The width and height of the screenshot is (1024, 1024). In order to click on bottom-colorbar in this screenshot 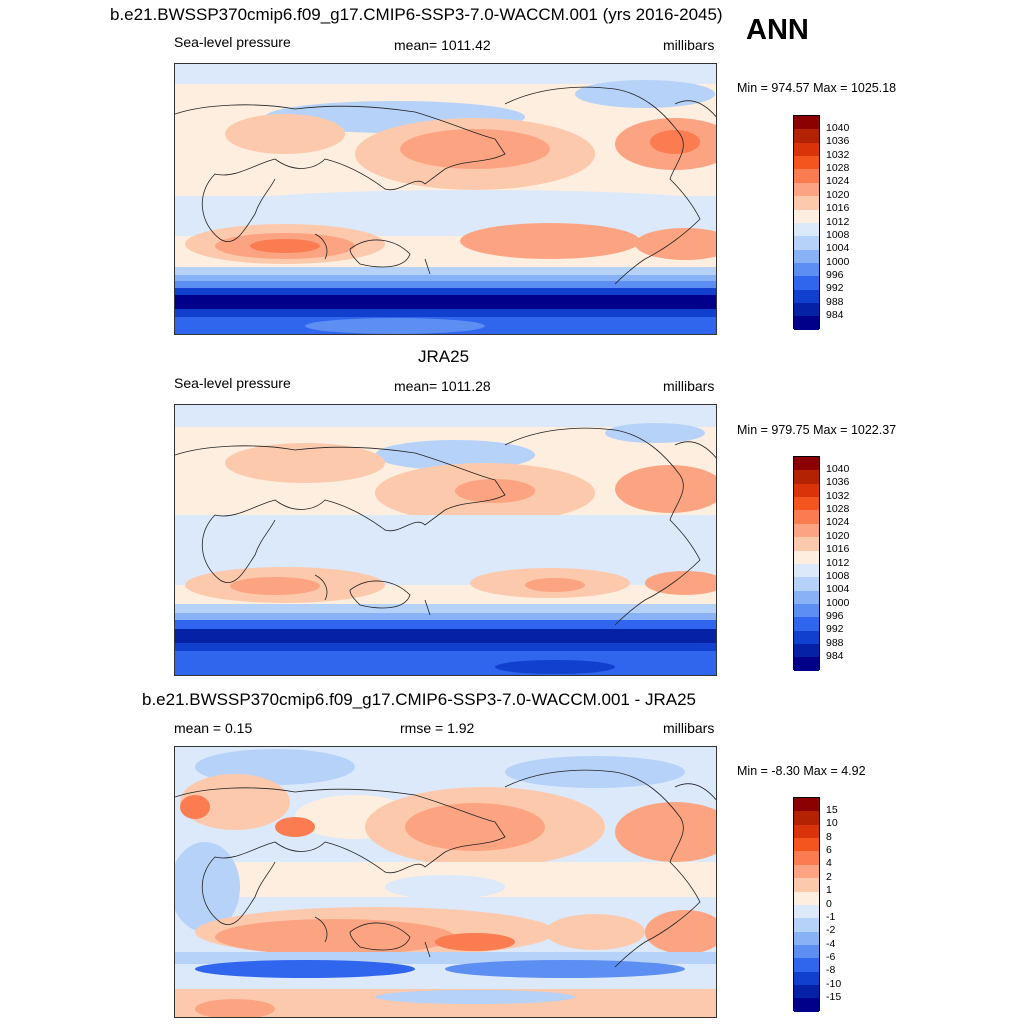, I will do `click(806, 904)`.